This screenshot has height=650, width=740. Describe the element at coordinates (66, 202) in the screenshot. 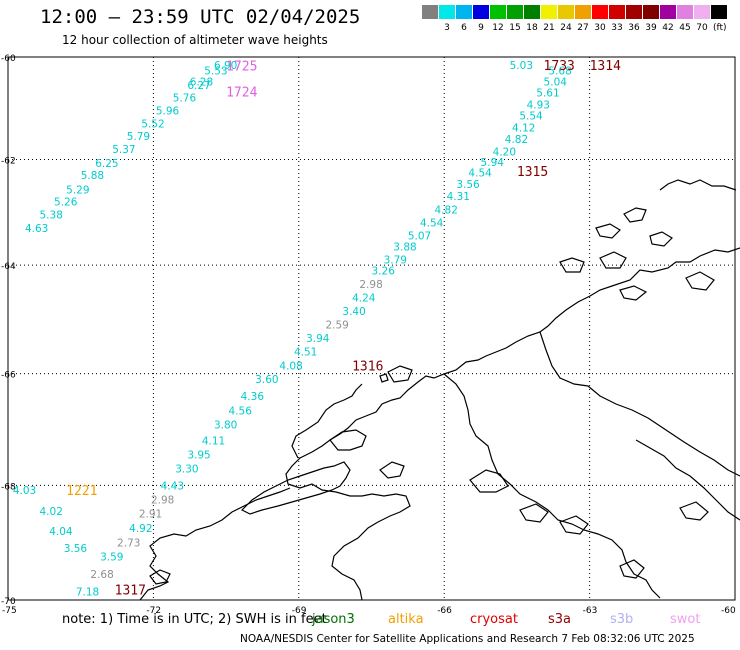

I see `wave-height-value: 5.26` at that location.